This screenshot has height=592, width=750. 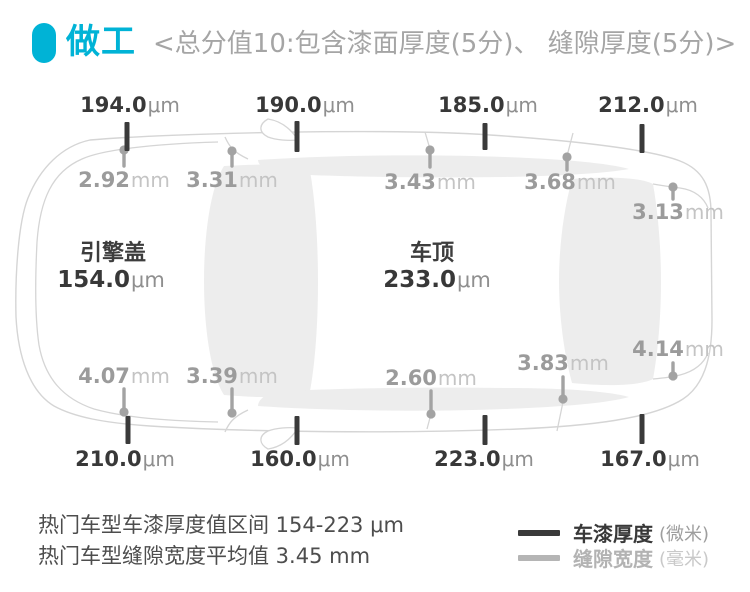 What do you see at coordinates (563, 363) in the screenshot?
I see `gap-label-quarter-panel-bottom: 3.83mm` at bounding box center [563, 363].